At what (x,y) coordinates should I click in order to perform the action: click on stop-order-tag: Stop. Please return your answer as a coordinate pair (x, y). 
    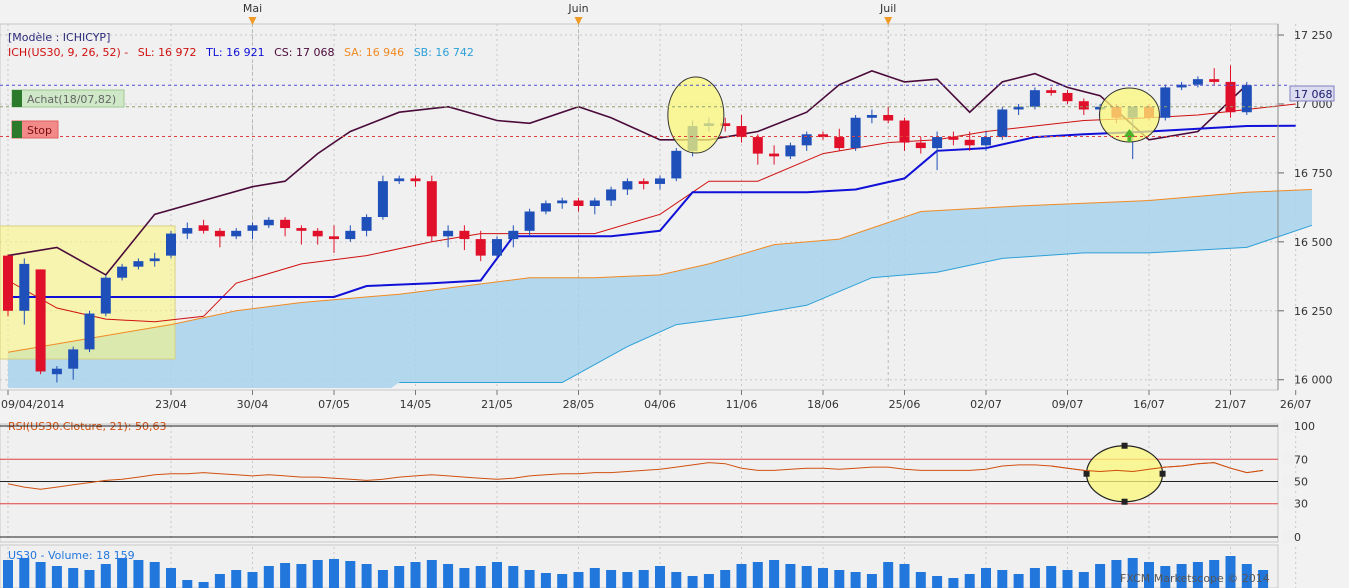
    Looking at the image, I should click on (35, 129).